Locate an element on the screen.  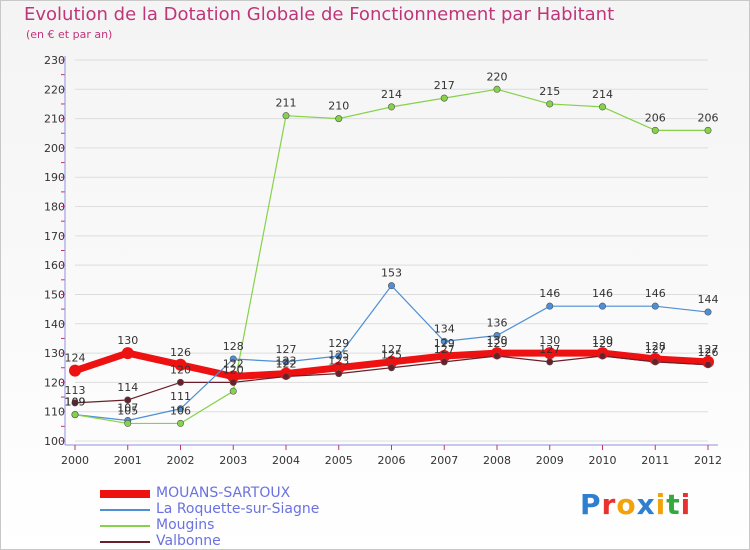
data-label: 125 is located at coordinates (338, 355).